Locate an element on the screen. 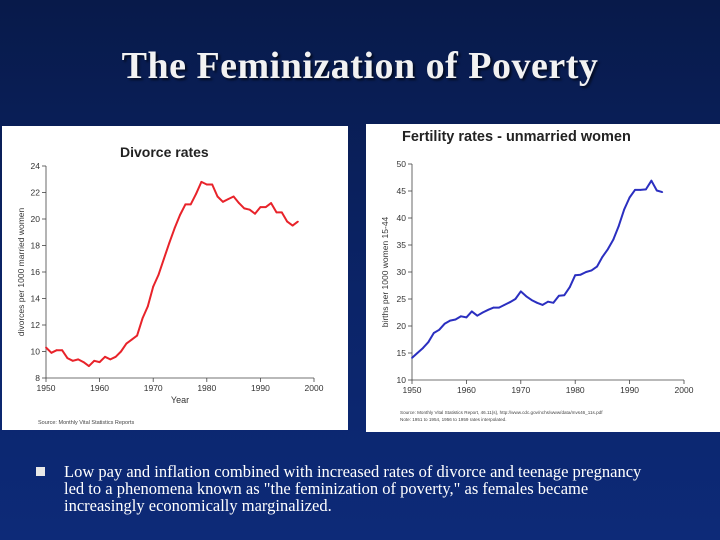 The height and width of the screenshot is (540, 720). y-tick-label: 22 is located at coordinates (36, 193).